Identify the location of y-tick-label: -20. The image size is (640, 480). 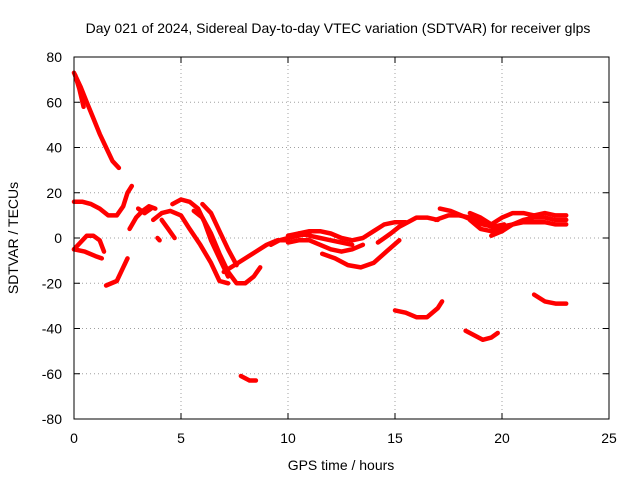
(52, 283).